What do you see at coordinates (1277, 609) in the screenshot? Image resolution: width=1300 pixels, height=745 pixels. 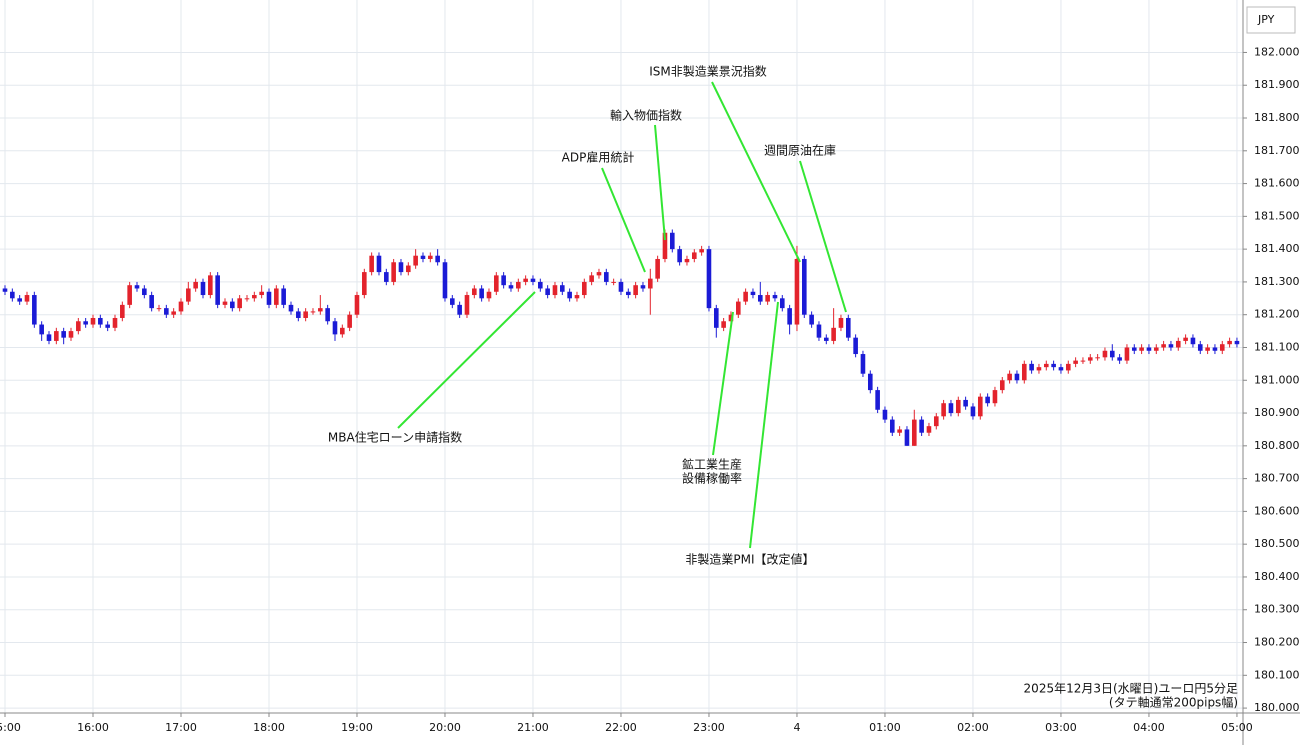 I see `y-tick-label: 180.300` at bounding box center [1277, 609].